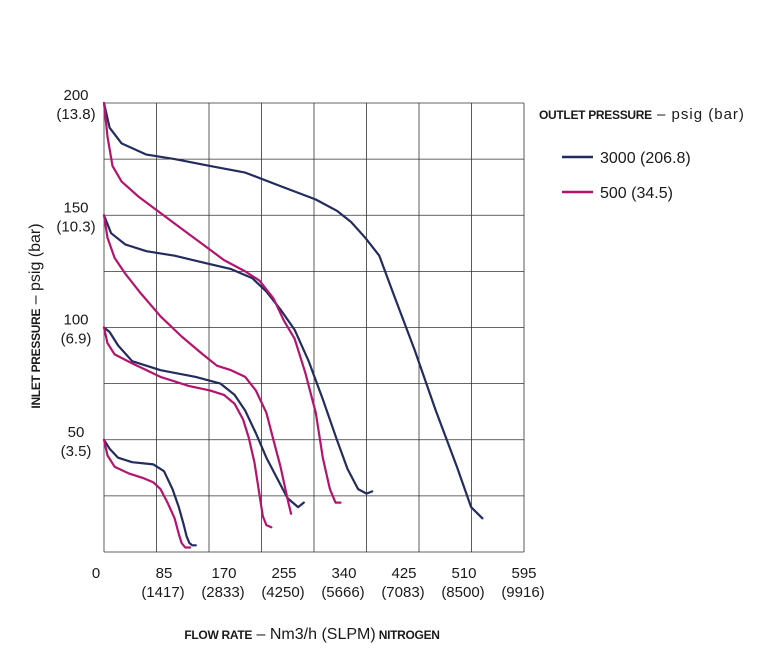 The width and height of the screenshot is (766, 649). What do you see at coordinates (282, 592) in the screenshot?
I see `x-tick-sublabel: (4250)` at bounding box center [282, 592].